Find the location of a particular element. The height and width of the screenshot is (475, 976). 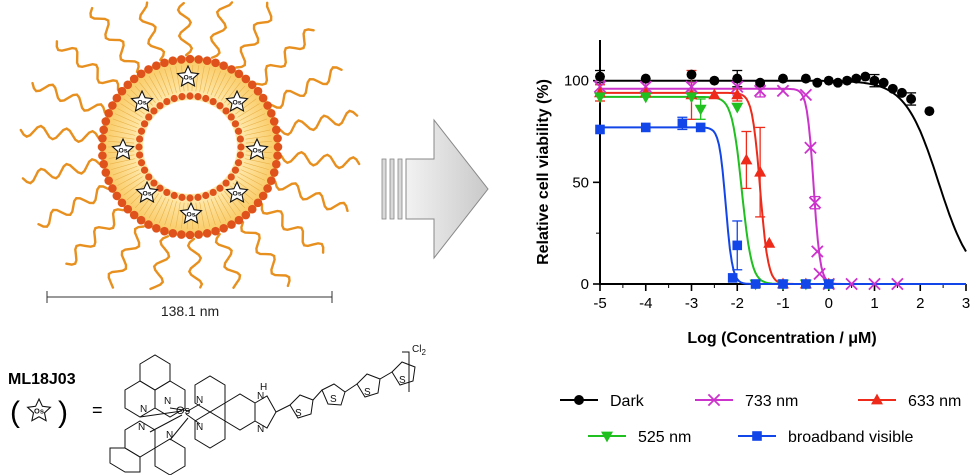

x-tick-label: -2 is located at coordinates (737, 303).